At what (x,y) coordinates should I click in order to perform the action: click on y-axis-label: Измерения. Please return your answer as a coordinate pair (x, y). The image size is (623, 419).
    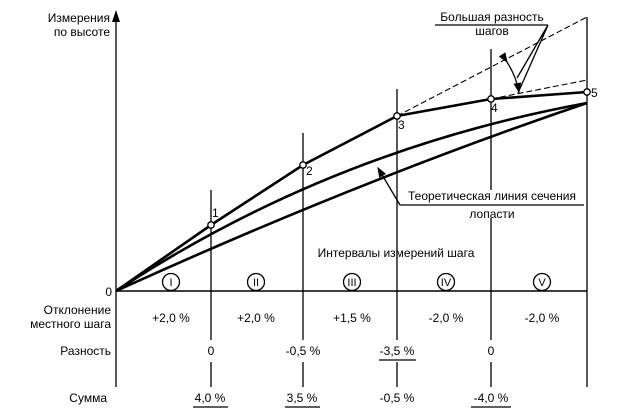
    Looking at the image, I should click on (79, 18).